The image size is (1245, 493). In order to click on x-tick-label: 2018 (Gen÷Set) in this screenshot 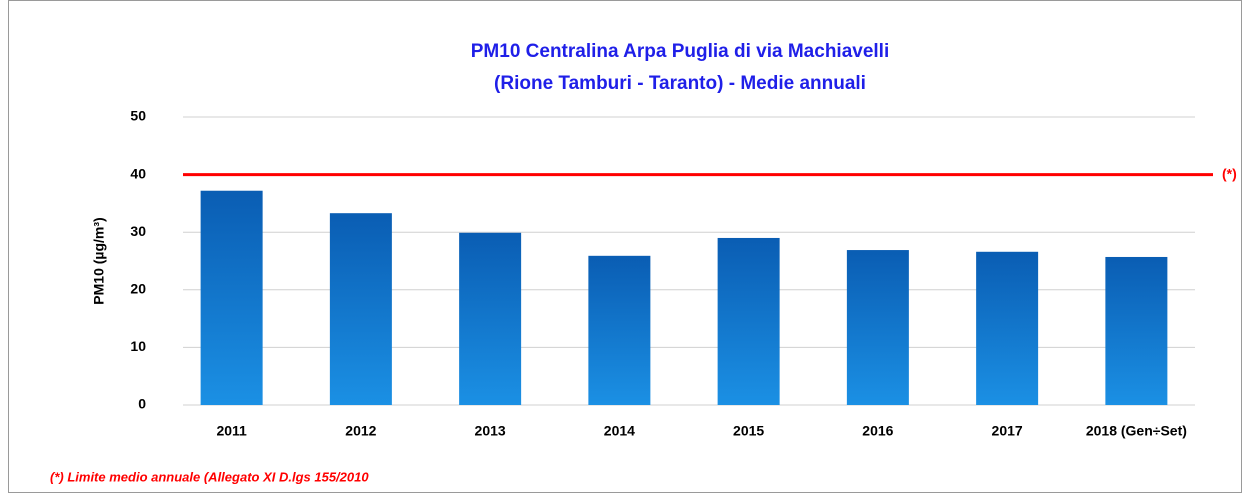, I will do `click(1136, 431)`.